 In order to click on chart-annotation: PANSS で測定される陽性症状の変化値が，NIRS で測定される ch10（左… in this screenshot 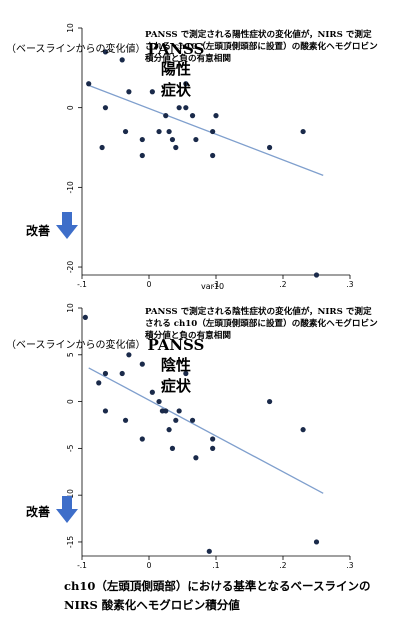, I will do `click(261, 47)`.